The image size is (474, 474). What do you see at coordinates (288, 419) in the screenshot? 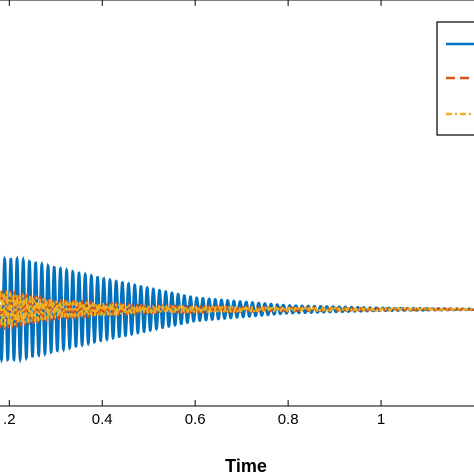
I see `x-tick-label-3: 0.8` at bounding box center [288, 419].